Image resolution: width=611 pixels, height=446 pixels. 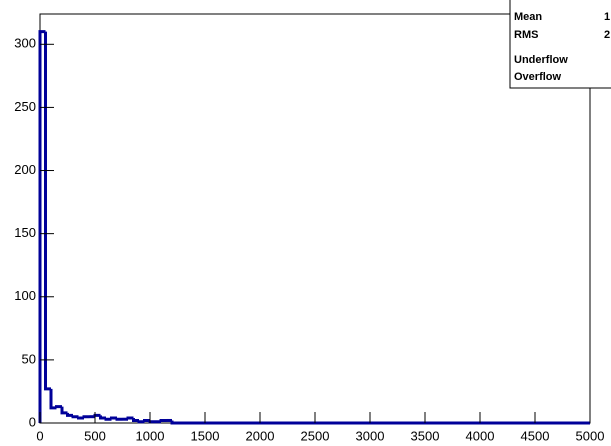 I want to click on x-tick-label: 1000, so click(x=150, y=435).